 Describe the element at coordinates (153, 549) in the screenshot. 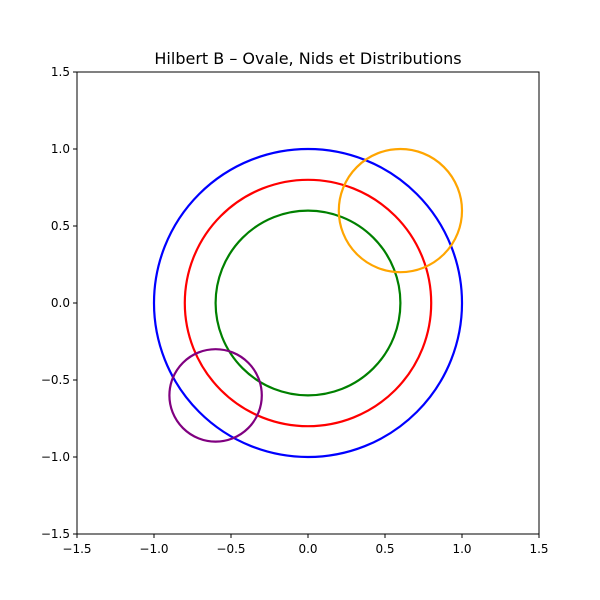

I see `x-tick-label-1: −1.0` at that location.